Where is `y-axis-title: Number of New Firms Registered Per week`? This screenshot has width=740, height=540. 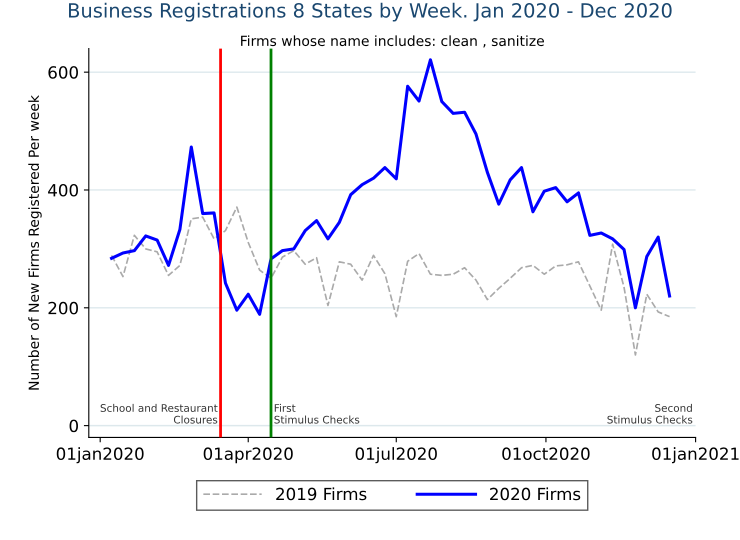 y-axis-title: Number of New Firms Registered Per week is located at coordinates (35, 242).